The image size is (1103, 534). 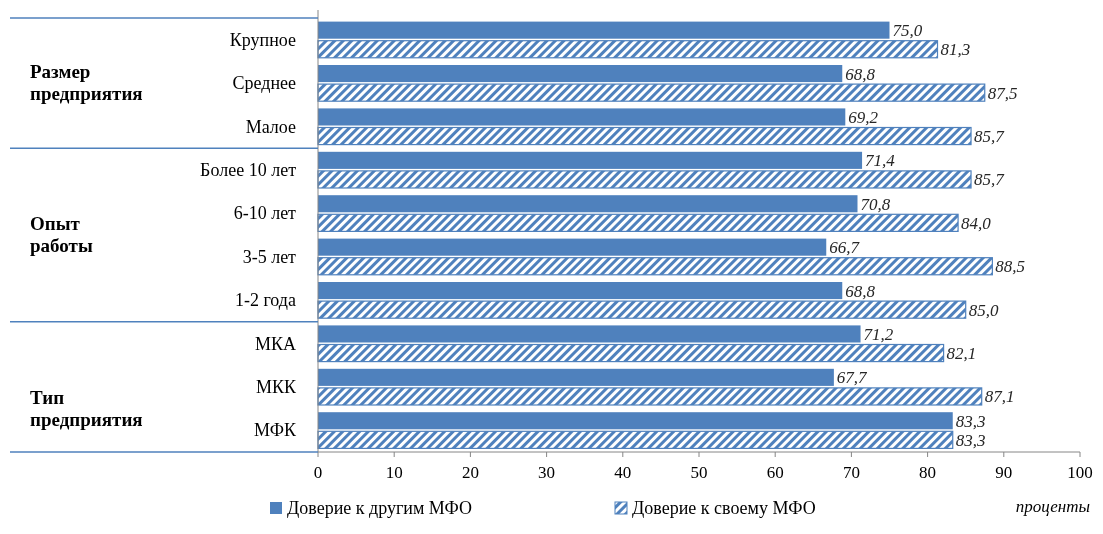 What do you see at coordinates (976, 223) in the screenshot?
I see `data-label: 84,0` at bounding box center [976, 223].